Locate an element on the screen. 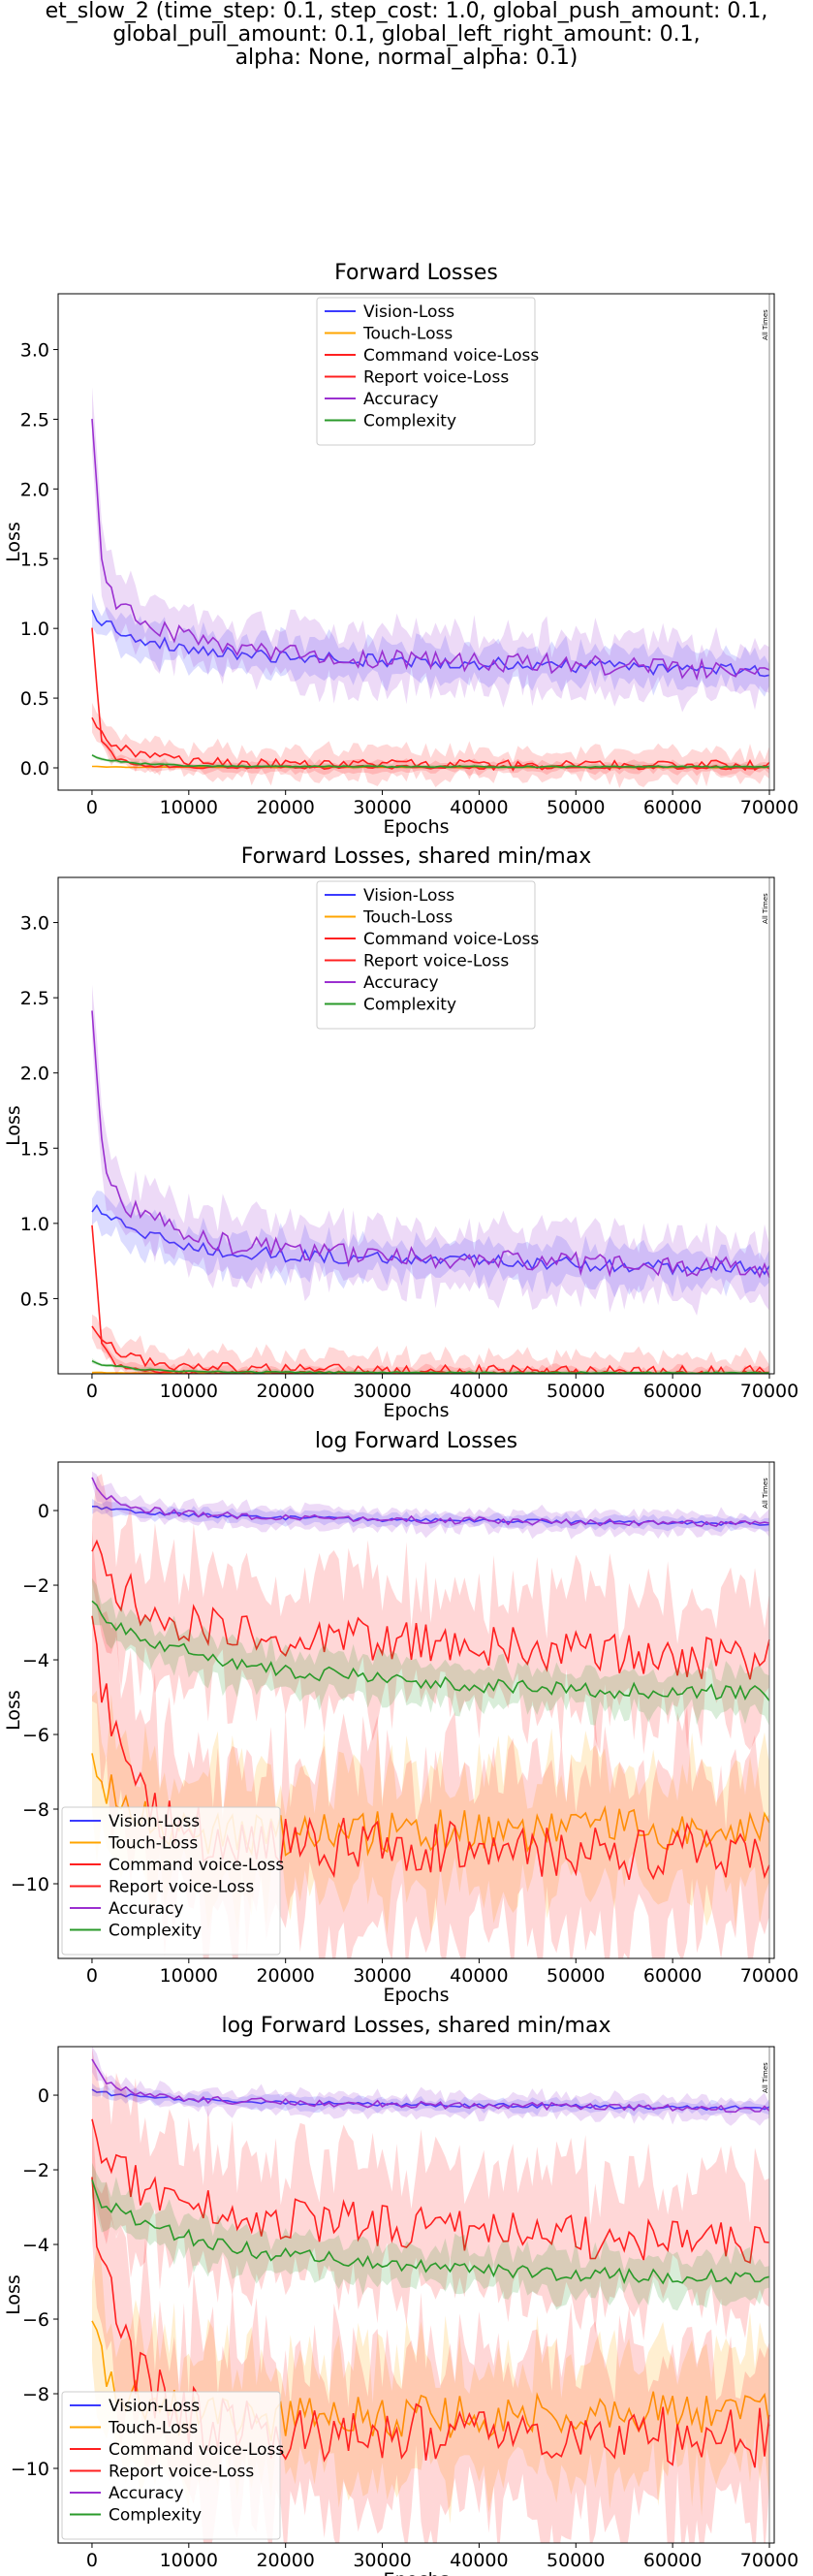 The image size is (813, 2576). x-tick-label: 30000 is located at coordinates (382, 1392).